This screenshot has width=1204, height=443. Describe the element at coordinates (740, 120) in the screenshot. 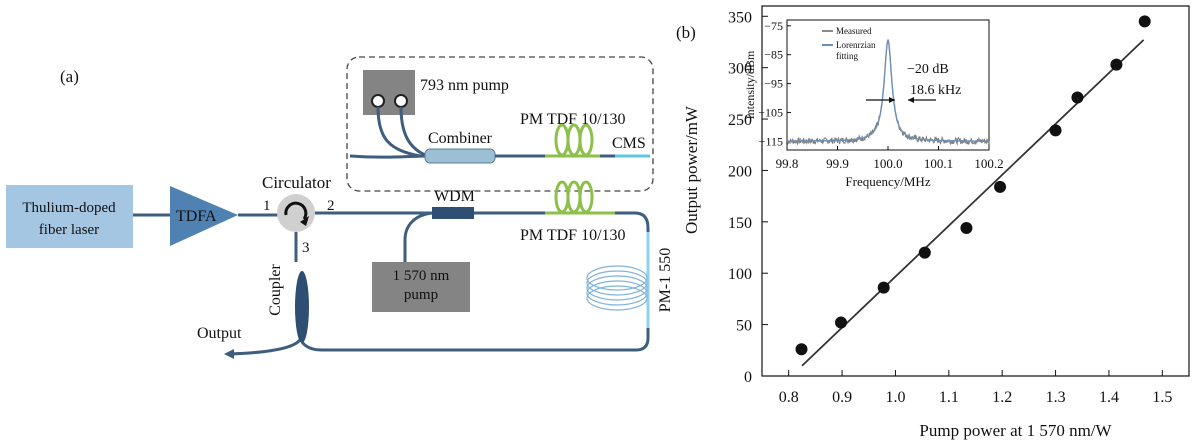

I see `y-tick-label: 250` at that location.